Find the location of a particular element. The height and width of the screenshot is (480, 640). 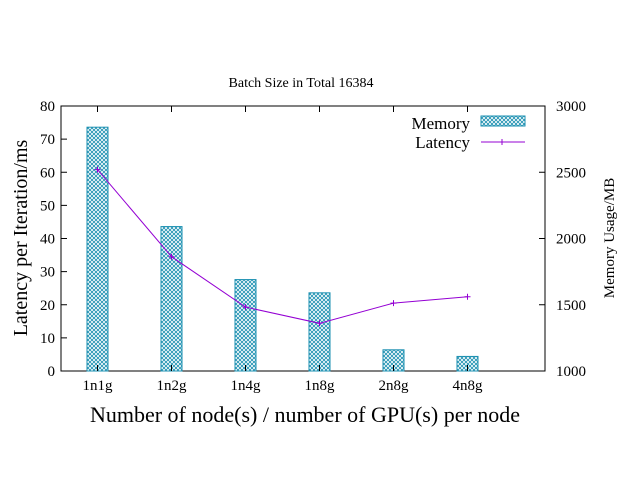

y2-tick-label: 2500 is located at coordinates (571, 173).